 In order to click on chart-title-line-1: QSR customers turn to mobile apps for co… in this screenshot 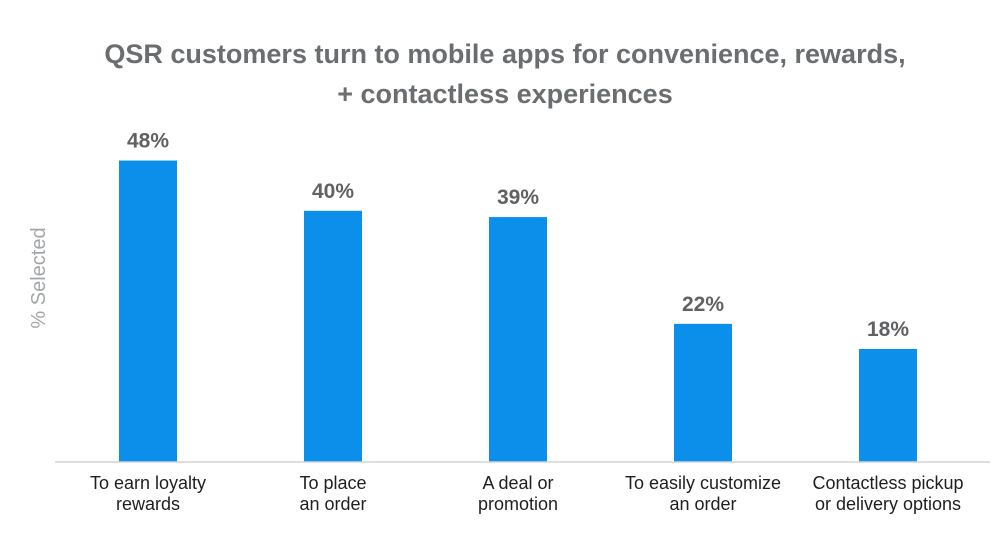, I will do `click(504, 54)`.